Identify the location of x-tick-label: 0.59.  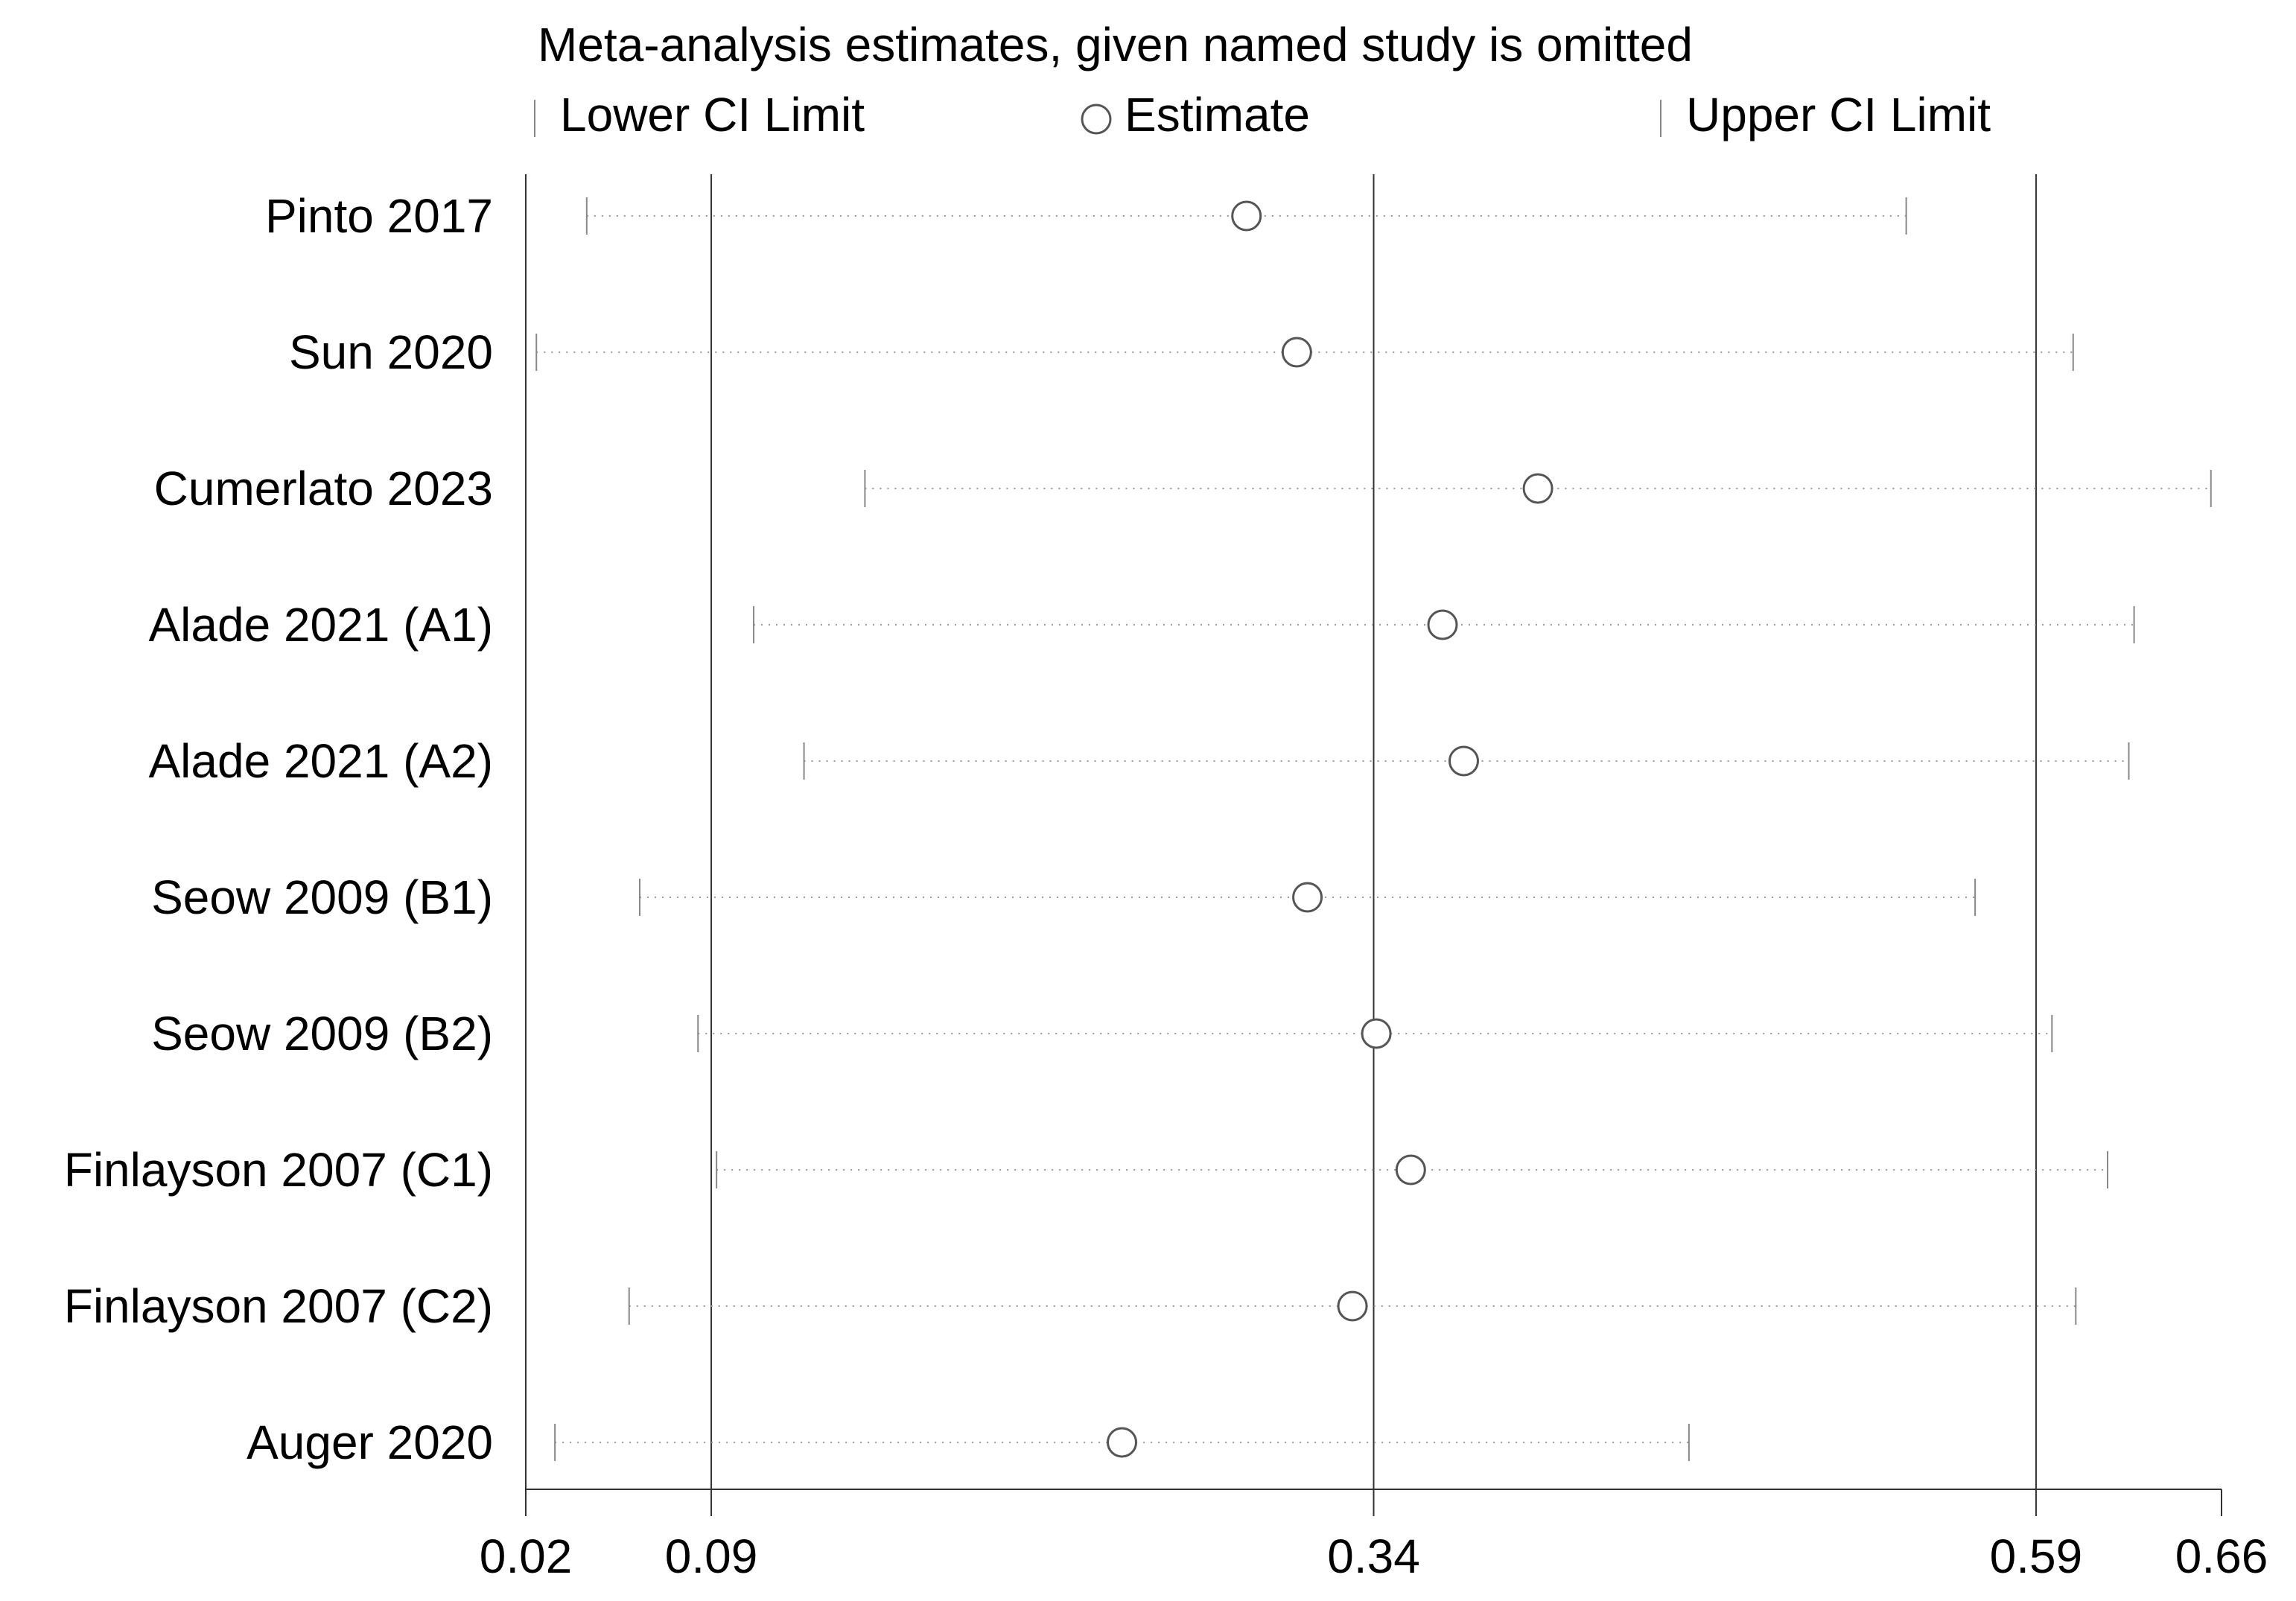
(2036, 1556).